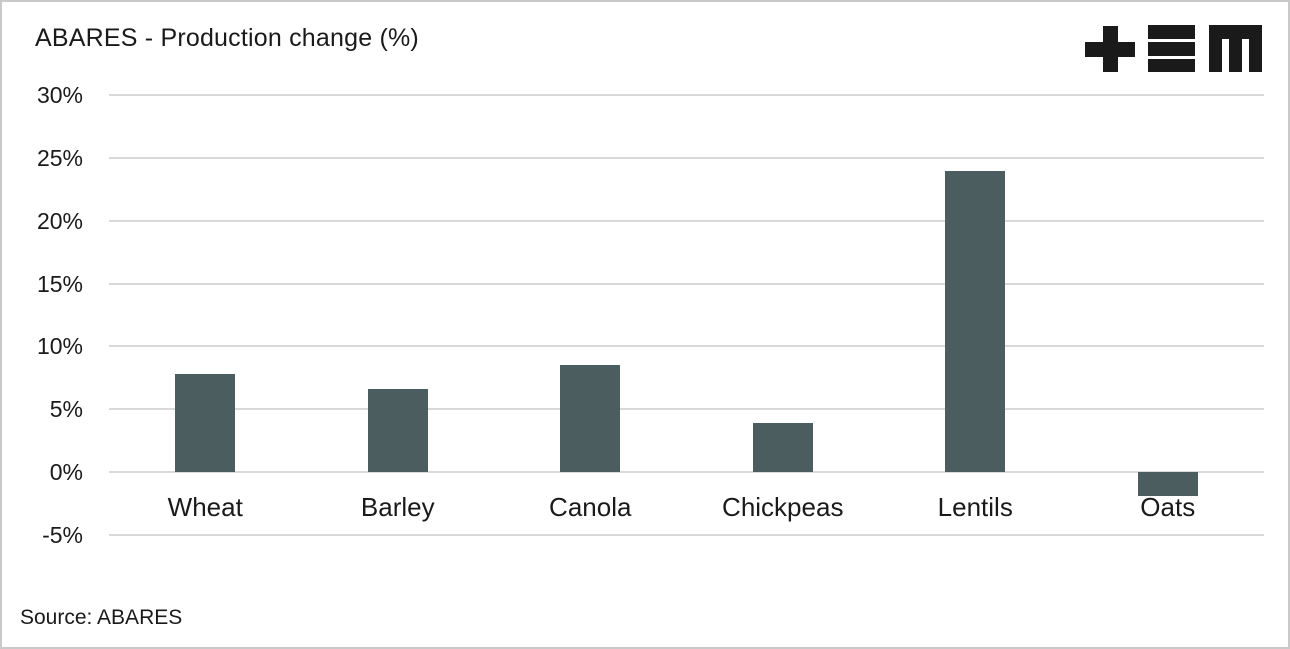 The image size is (1290, 649). What do you see at coordinates (59, 95) in the screenshot?
I see `y-tick-label-30pct: 30%` at bounding box center [59, 95].